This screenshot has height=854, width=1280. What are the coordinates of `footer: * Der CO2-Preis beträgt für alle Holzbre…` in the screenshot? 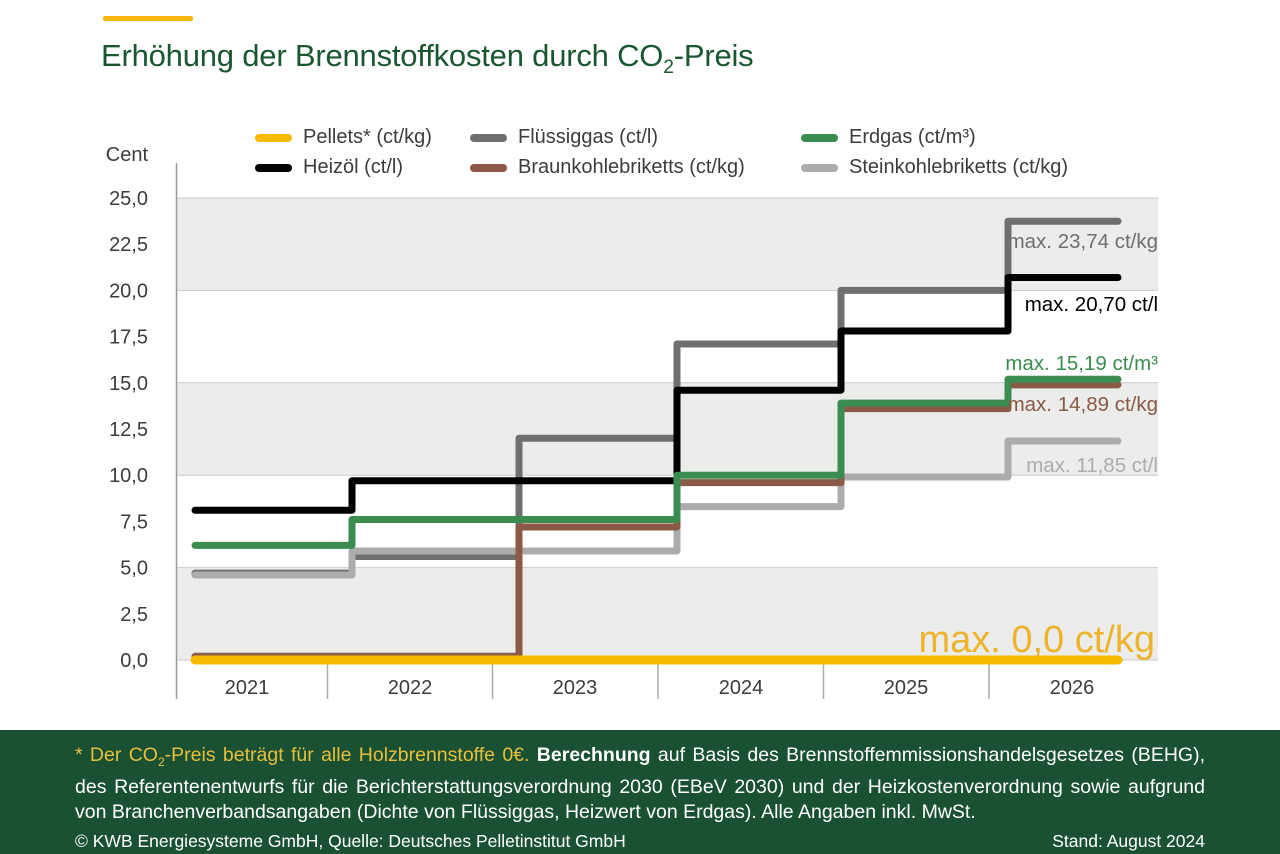 It's located at (640, 792).